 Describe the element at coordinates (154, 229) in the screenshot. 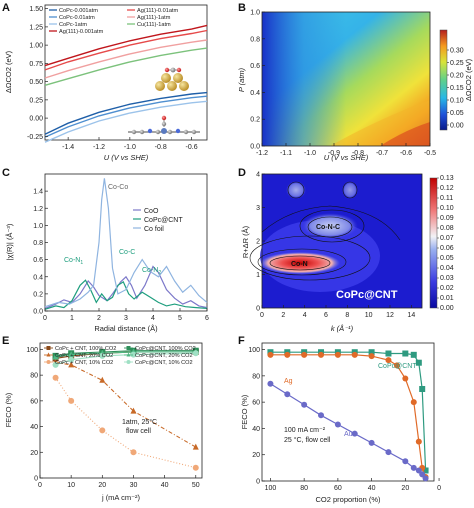

I see `panel-c-legend-label-2: Co foil` at that location.